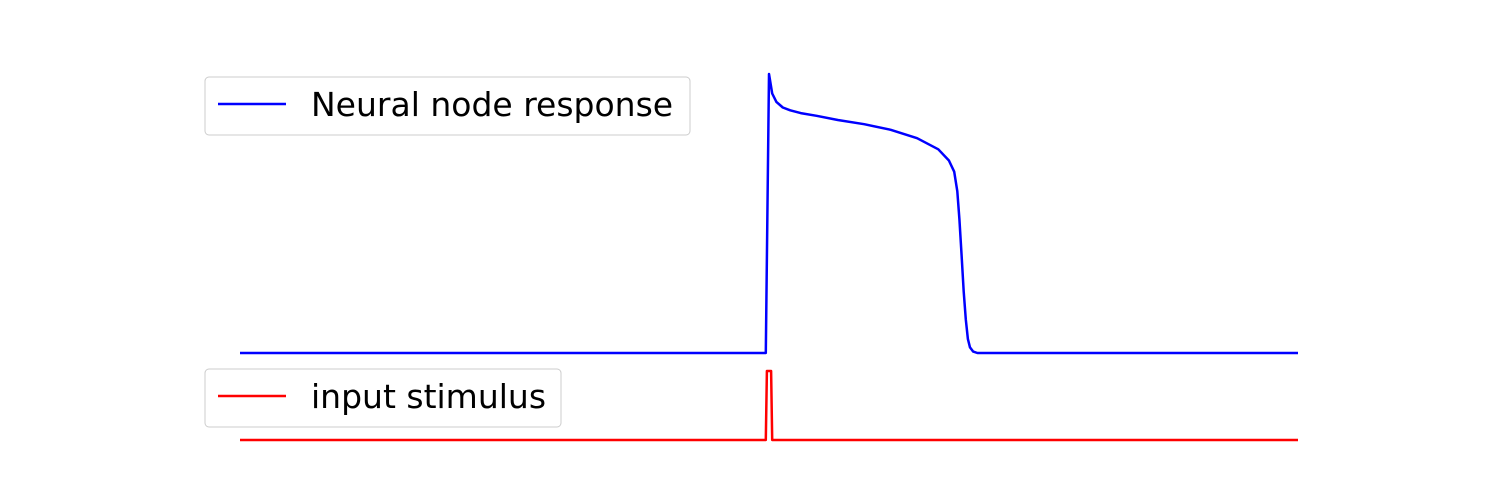  I want to click on stimulus-panel: input stimulus, so click(751, 405).